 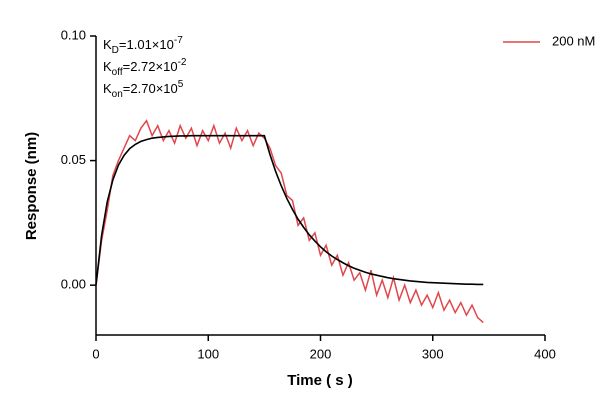 What do you see at coordinates (73, 284) in the screenshot?
I see `y-tick-label: 0.00` at bounding box center [73, 284].